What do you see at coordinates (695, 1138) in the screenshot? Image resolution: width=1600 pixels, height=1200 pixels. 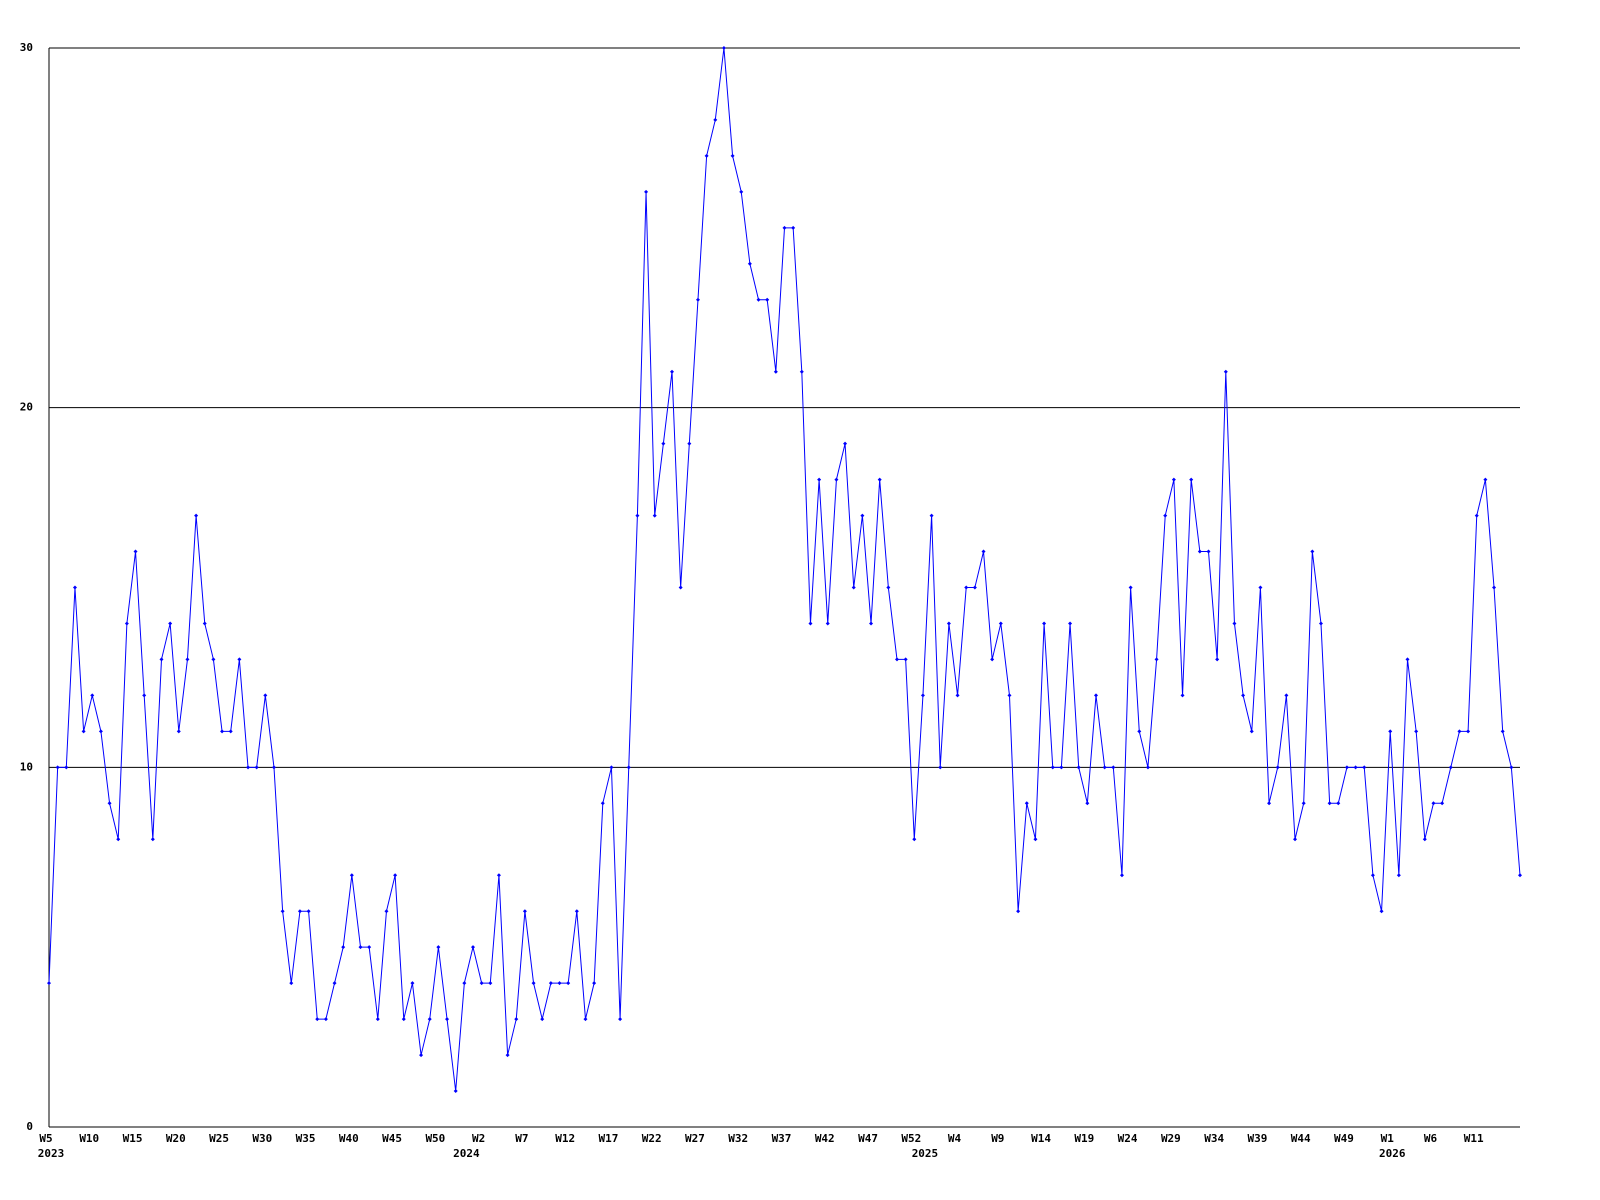 I see `x-tick-label: W27` at bounding box center [695, 1138].